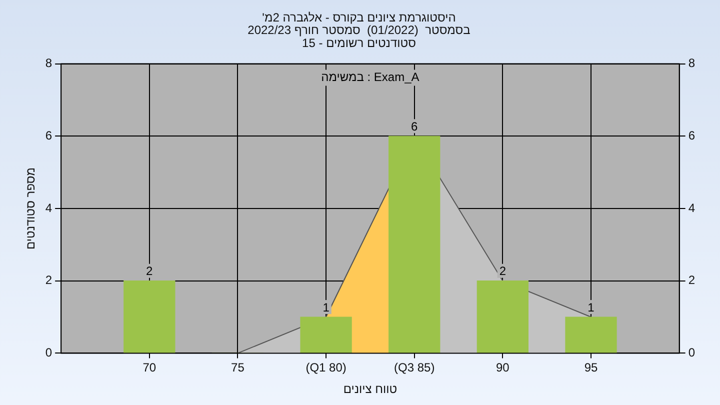 The image size is (720, 405). Describe the element at coordinates (48, 280) in the screenshot. I see `y-tick-label: 2` at that location.